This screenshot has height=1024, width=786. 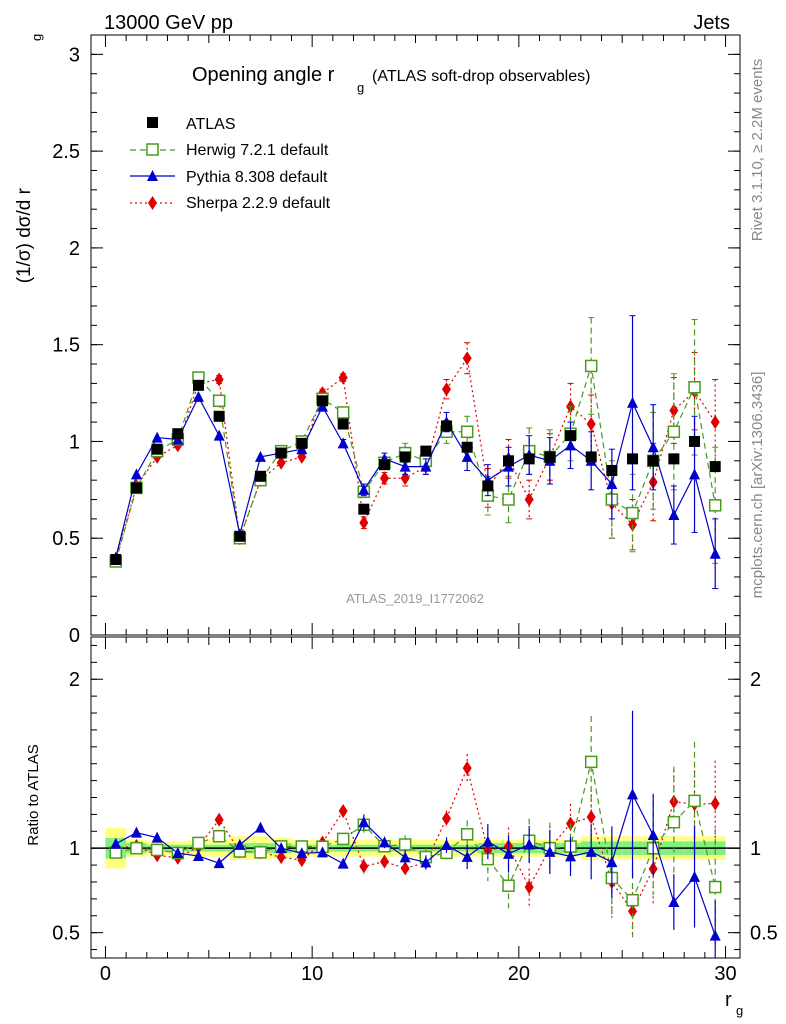 I want to click on legend-label-sherpa: Sherpa 2.2.9 default, so click(x=258, y=203).